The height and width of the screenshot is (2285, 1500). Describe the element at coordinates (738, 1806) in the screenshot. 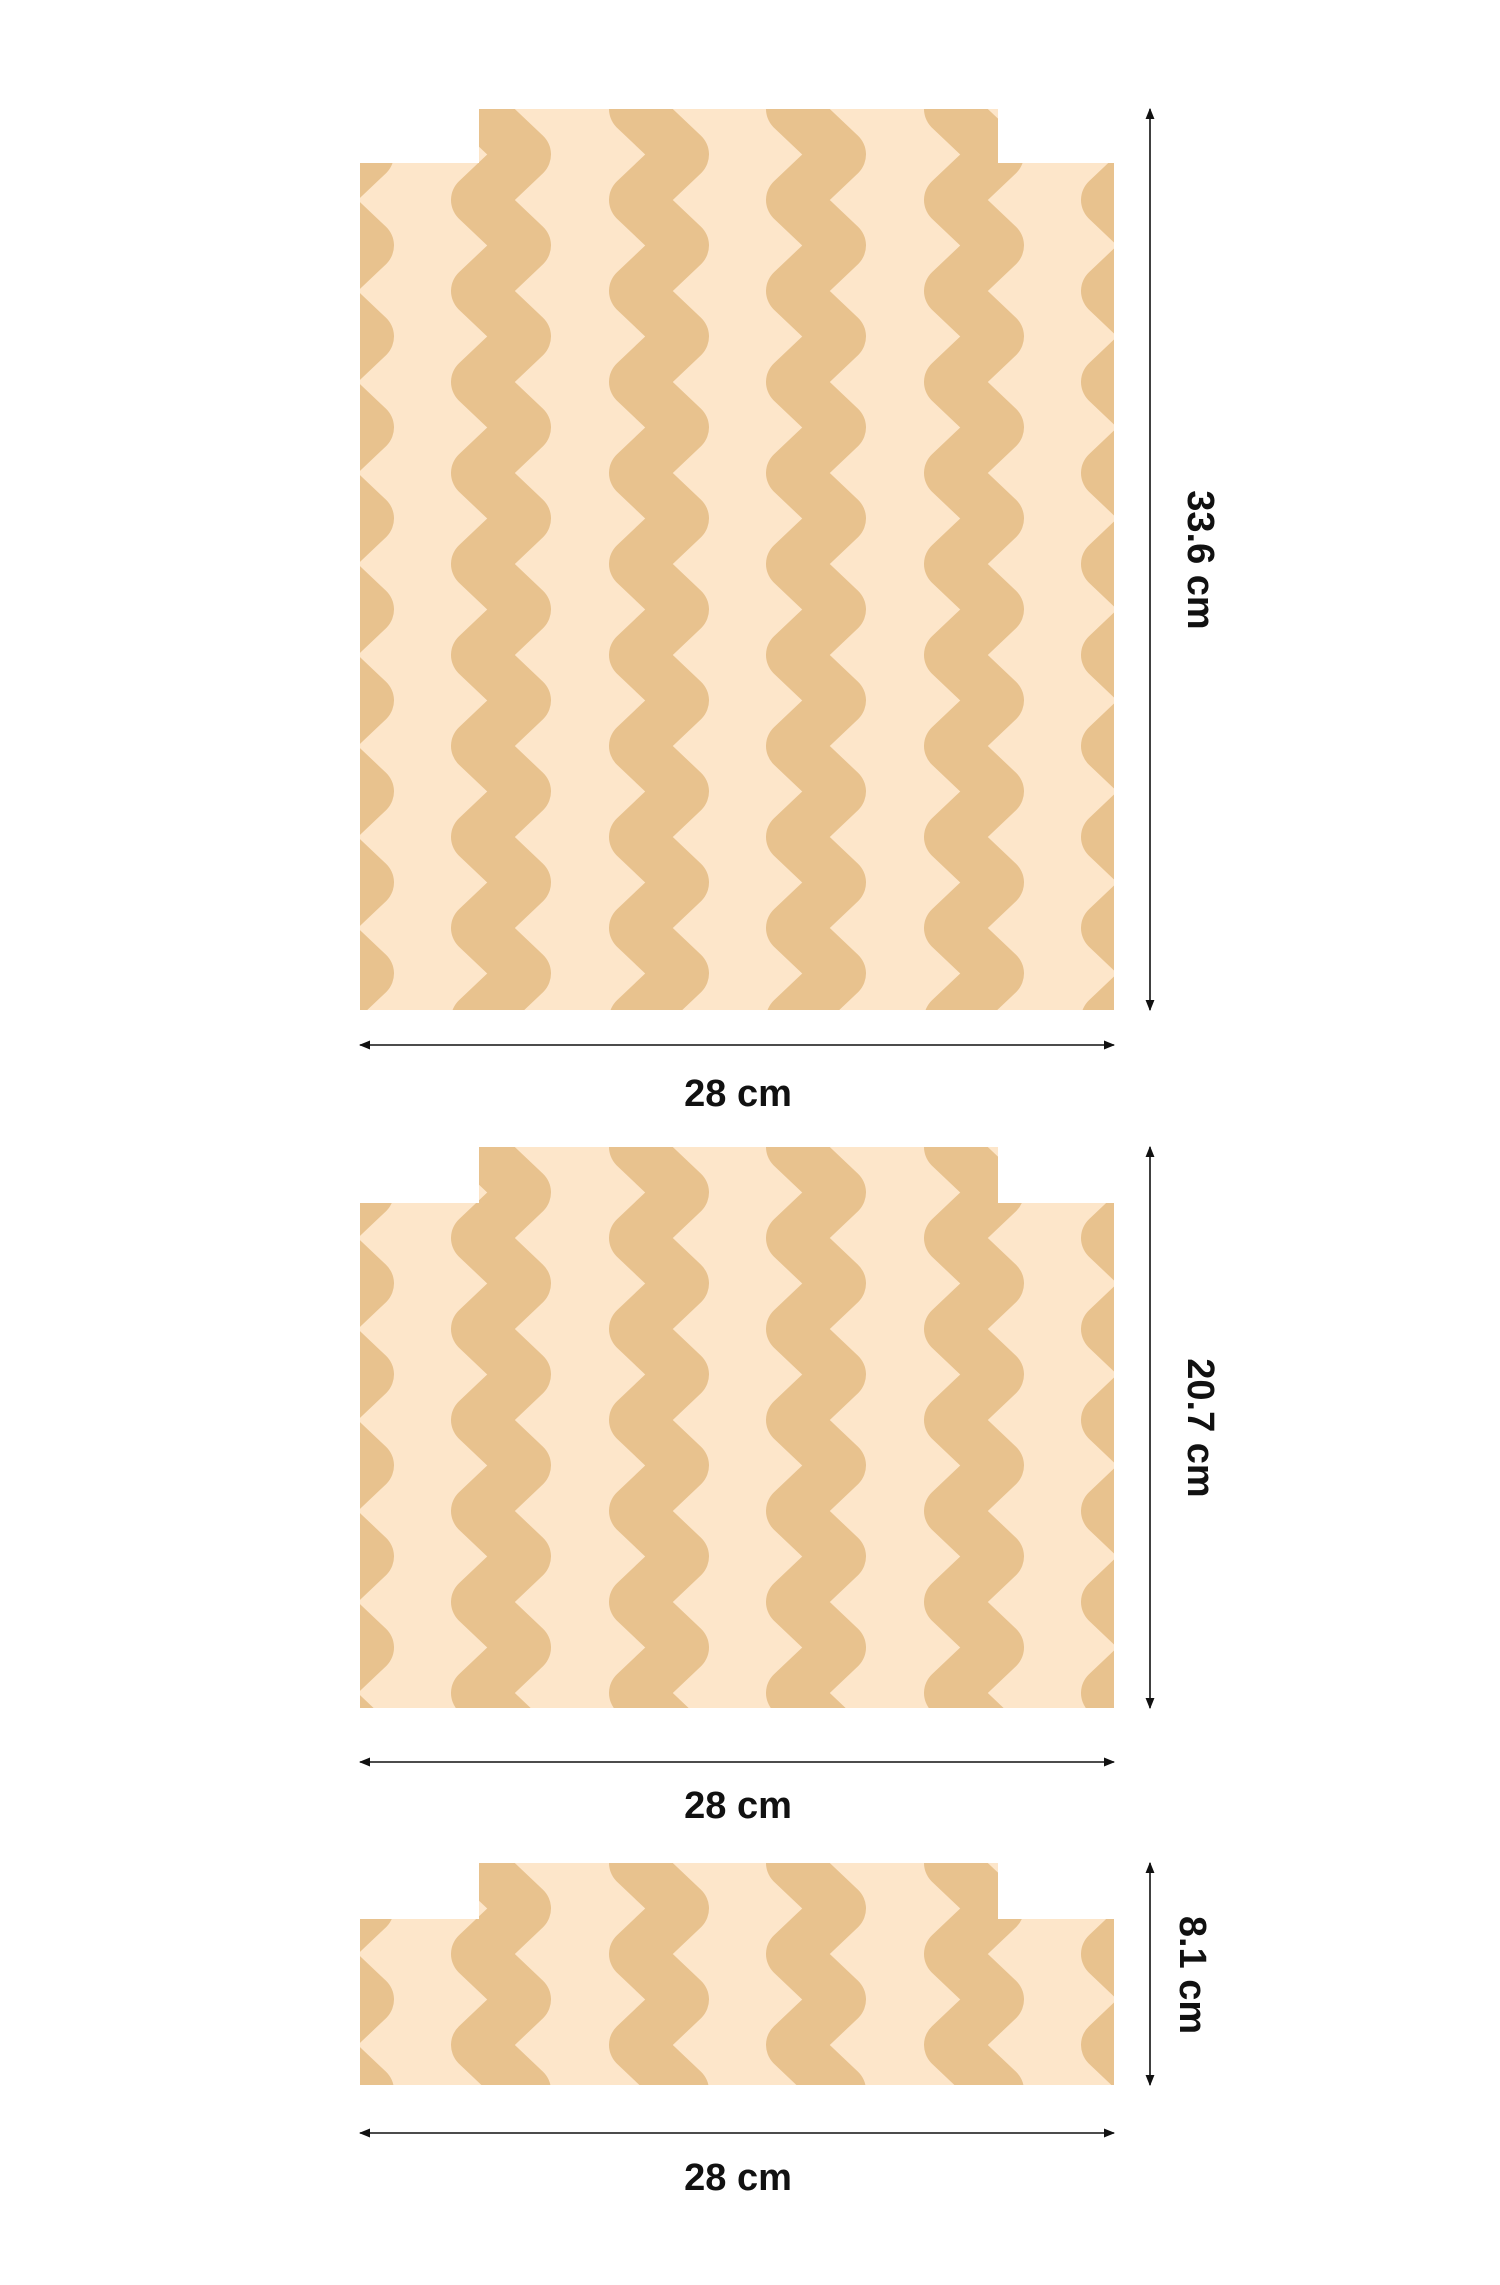

I see `panel-2-width-label: 28 cm` at that location.